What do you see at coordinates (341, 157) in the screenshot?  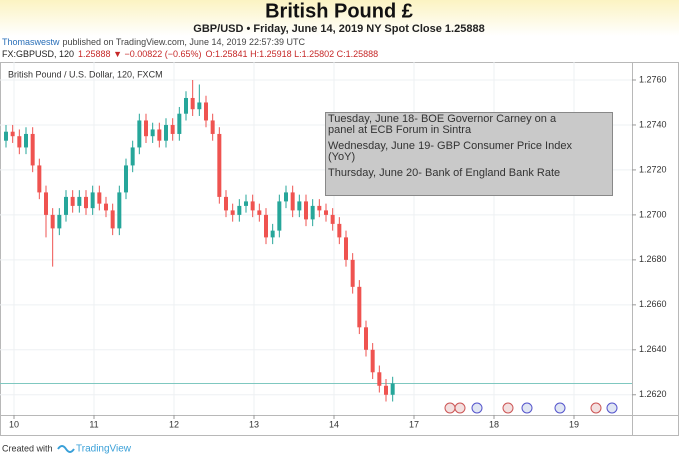 I see `annotation-line: (YoY)` at bounding box center [341, 157].